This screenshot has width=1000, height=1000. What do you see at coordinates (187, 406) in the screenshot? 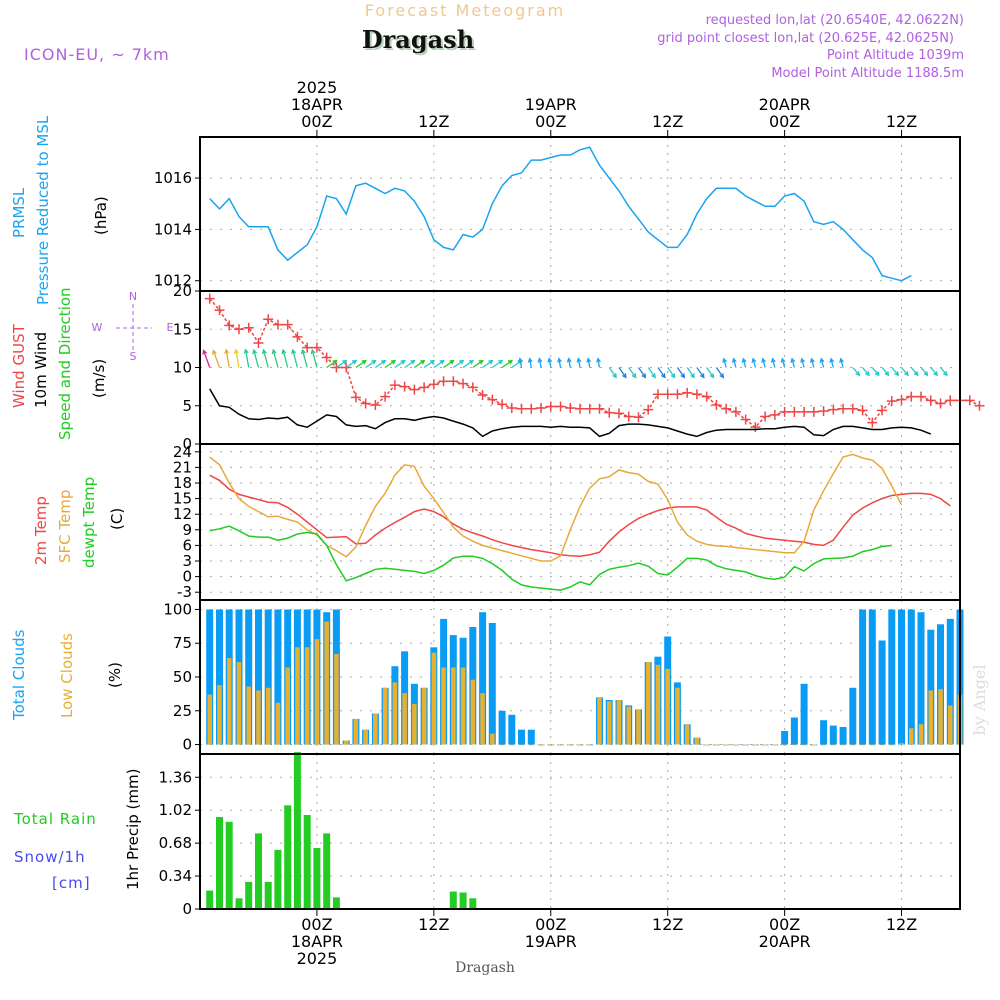
I see `ytick-label: 5` at bounding box center [187, 406].